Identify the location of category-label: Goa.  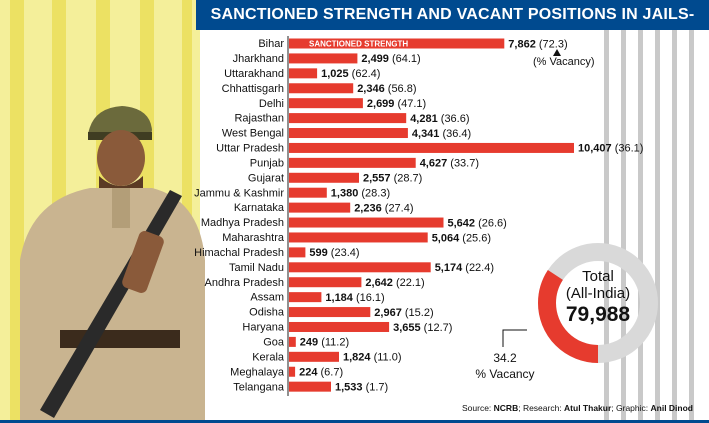
(274, 343).